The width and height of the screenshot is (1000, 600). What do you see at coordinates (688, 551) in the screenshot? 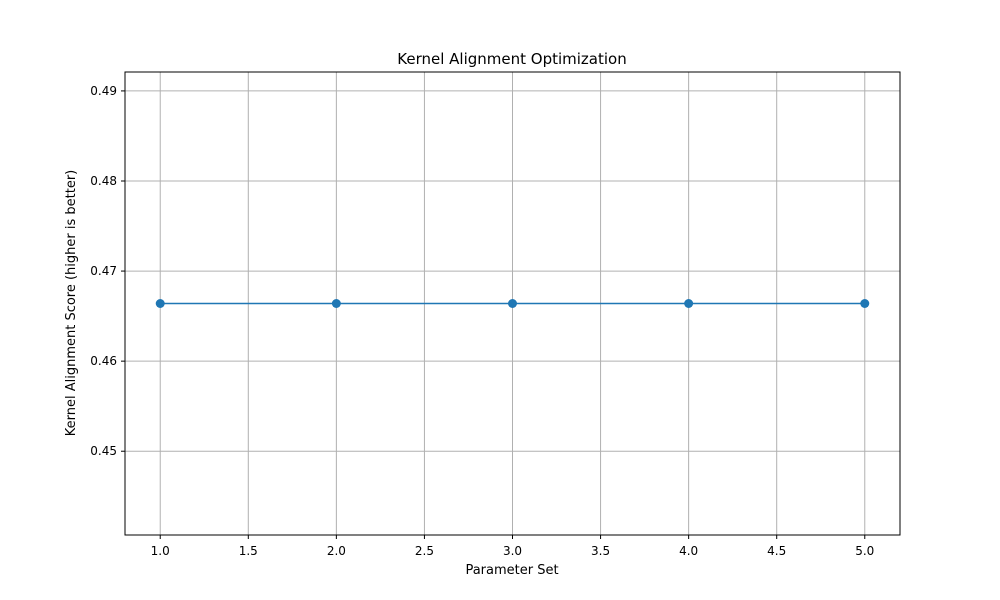
I see `x-tick-label: 4.0` at bounding box center [688, 551].